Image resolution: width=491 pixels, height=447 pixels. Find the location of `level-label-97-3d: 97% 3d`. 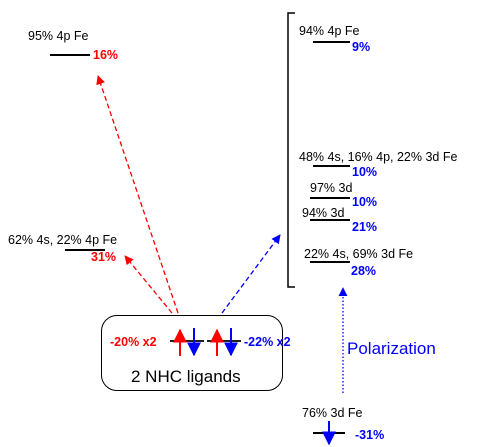

level-label-97-3d: 97% 3d is located at coordinates (331, 188).